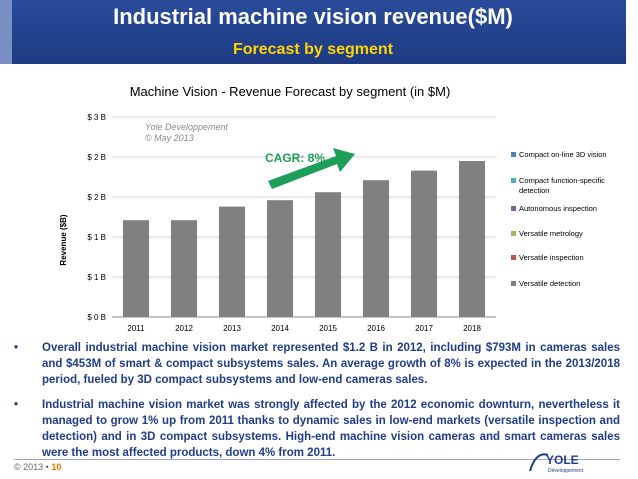 The width and height of the screenshot is (638, 479). Describe the element at coordinates (295, 158) in the screenshot. I see `cagr-annotation: CAGR: 8%` at that location.